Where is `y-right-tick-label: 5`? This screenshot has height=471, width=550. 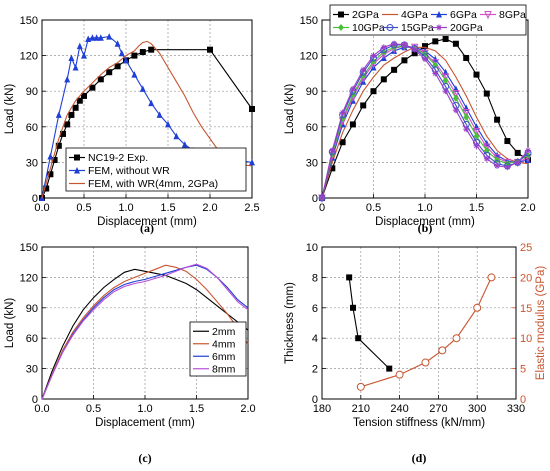
y-right-tick-label: 5 is located at coordinates (523, 370).